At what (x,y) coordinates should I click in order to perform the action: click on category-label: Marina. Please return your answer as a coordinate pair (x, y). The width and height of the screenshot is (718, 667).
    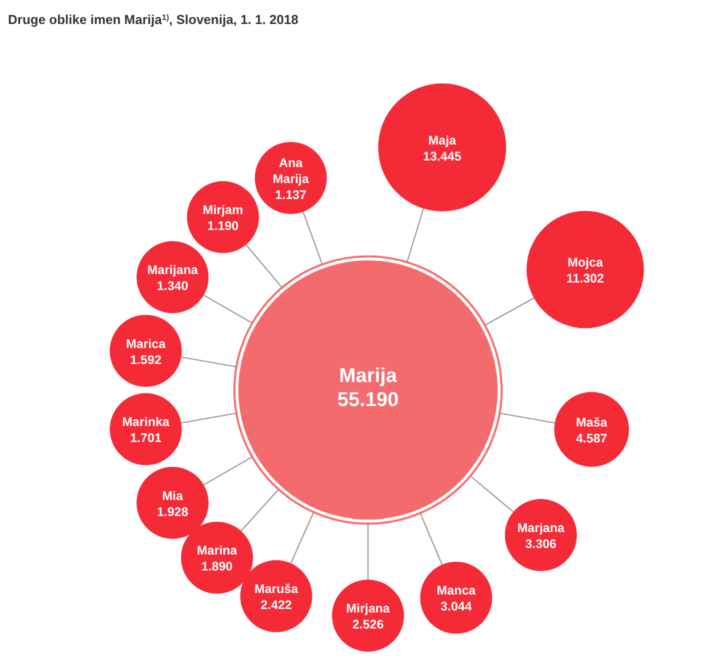
    Looking at the image, I should click on (217, 551).